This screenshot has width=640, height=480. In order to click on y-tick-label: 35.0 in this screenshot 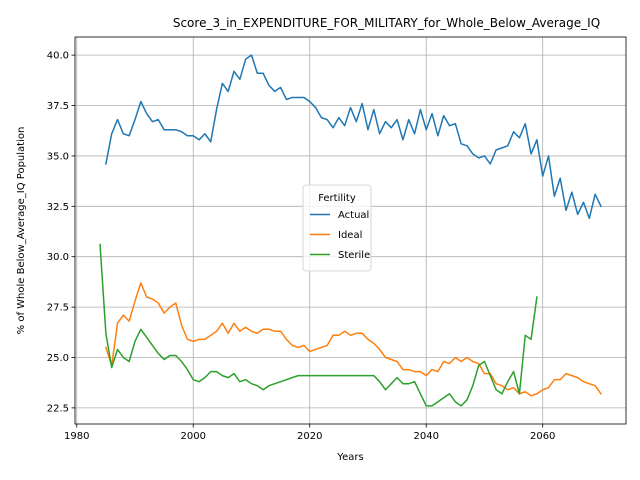, I will do `click(58, 156)`.